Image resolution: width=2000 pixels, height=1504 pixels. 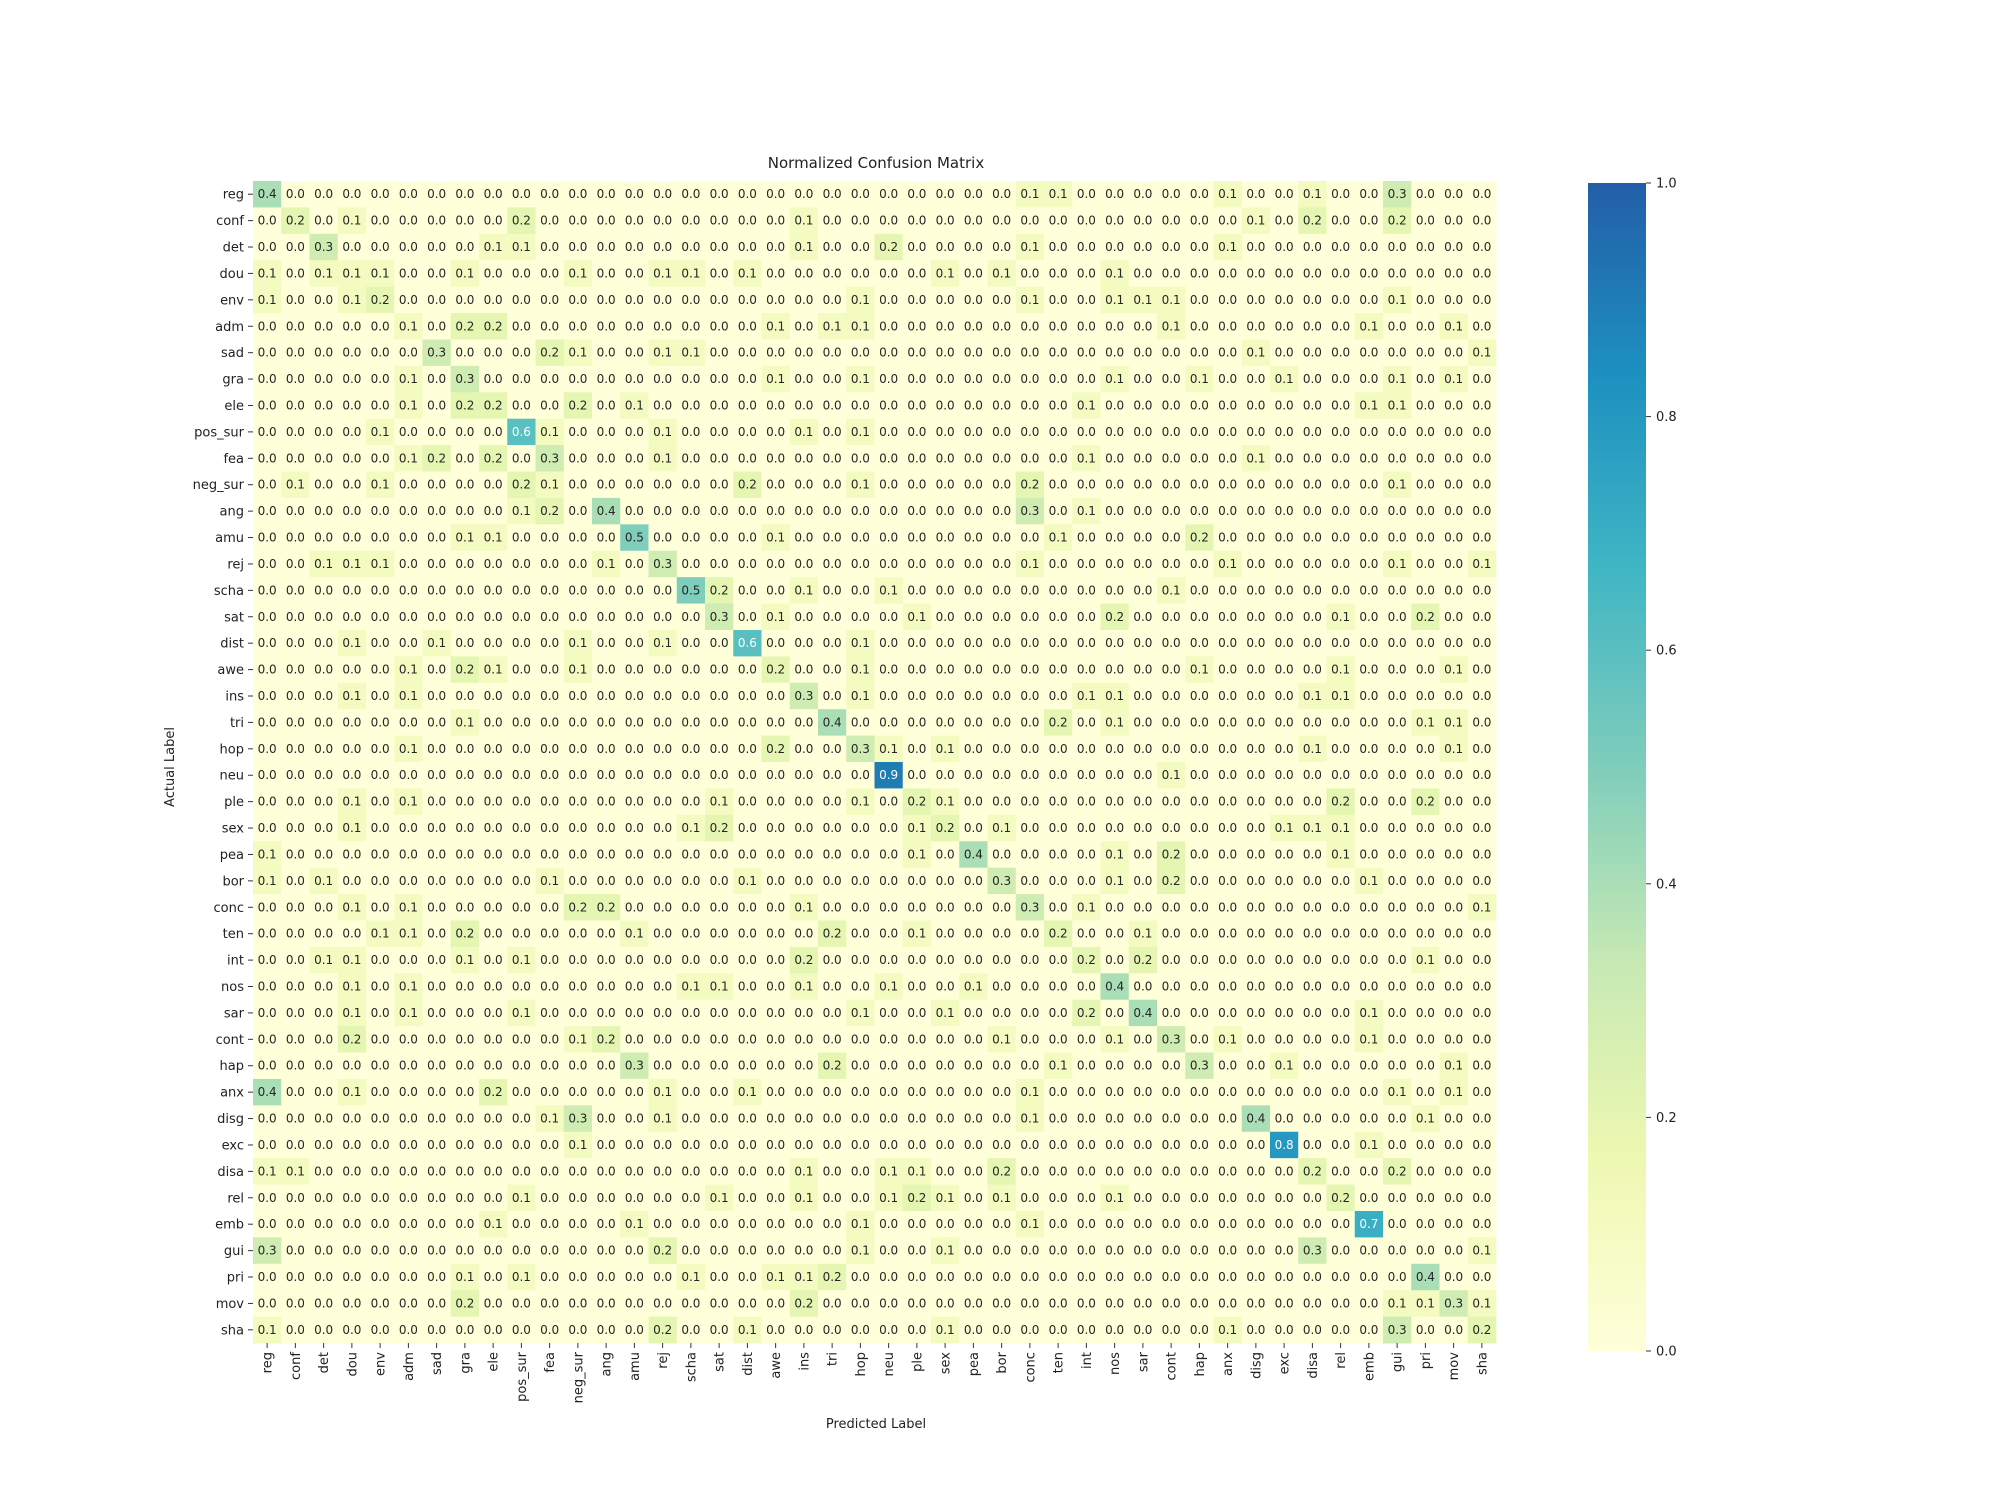 I want to click on cell-value-label: 0.4, so click(x=973, y=854).